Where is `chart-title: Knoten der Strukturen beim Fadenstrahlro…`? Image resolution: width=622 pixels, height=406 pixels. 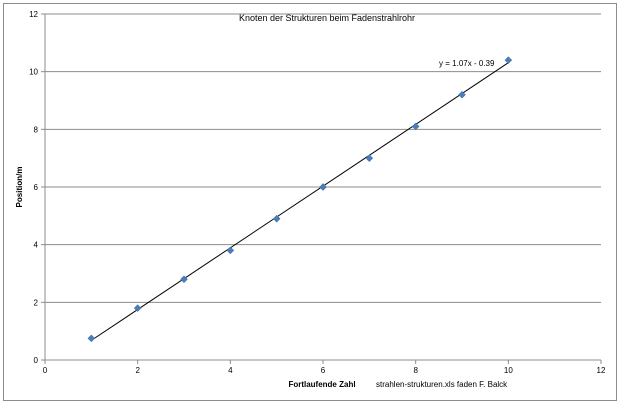 chart-title: Knoten der Strukturen beim Fadenstrahlro… is located at coordinates (327, 18).